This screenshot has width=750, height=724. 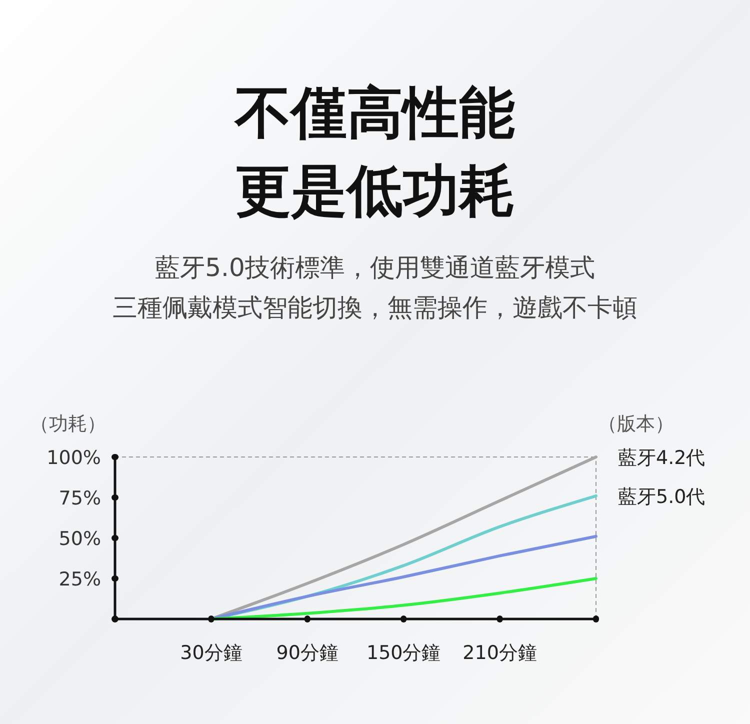 I want to click on y-tick-label: 75%, so click(x=79, y=499).